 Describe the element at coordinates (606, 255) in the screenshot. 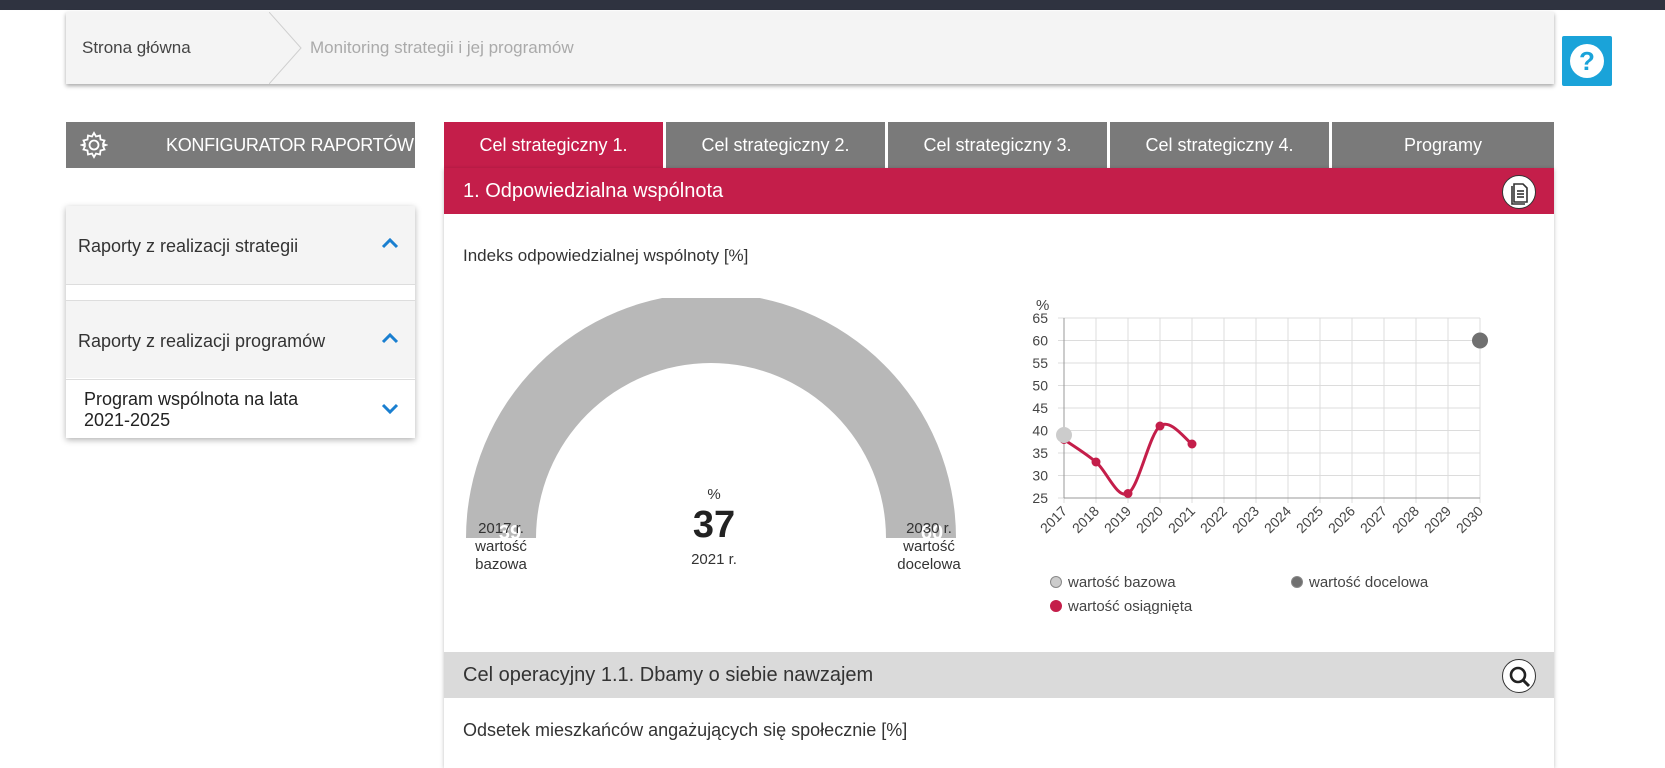

I see `indicator-title: Indeks odpowiedzialnej wspólnoty [%]` at that location.